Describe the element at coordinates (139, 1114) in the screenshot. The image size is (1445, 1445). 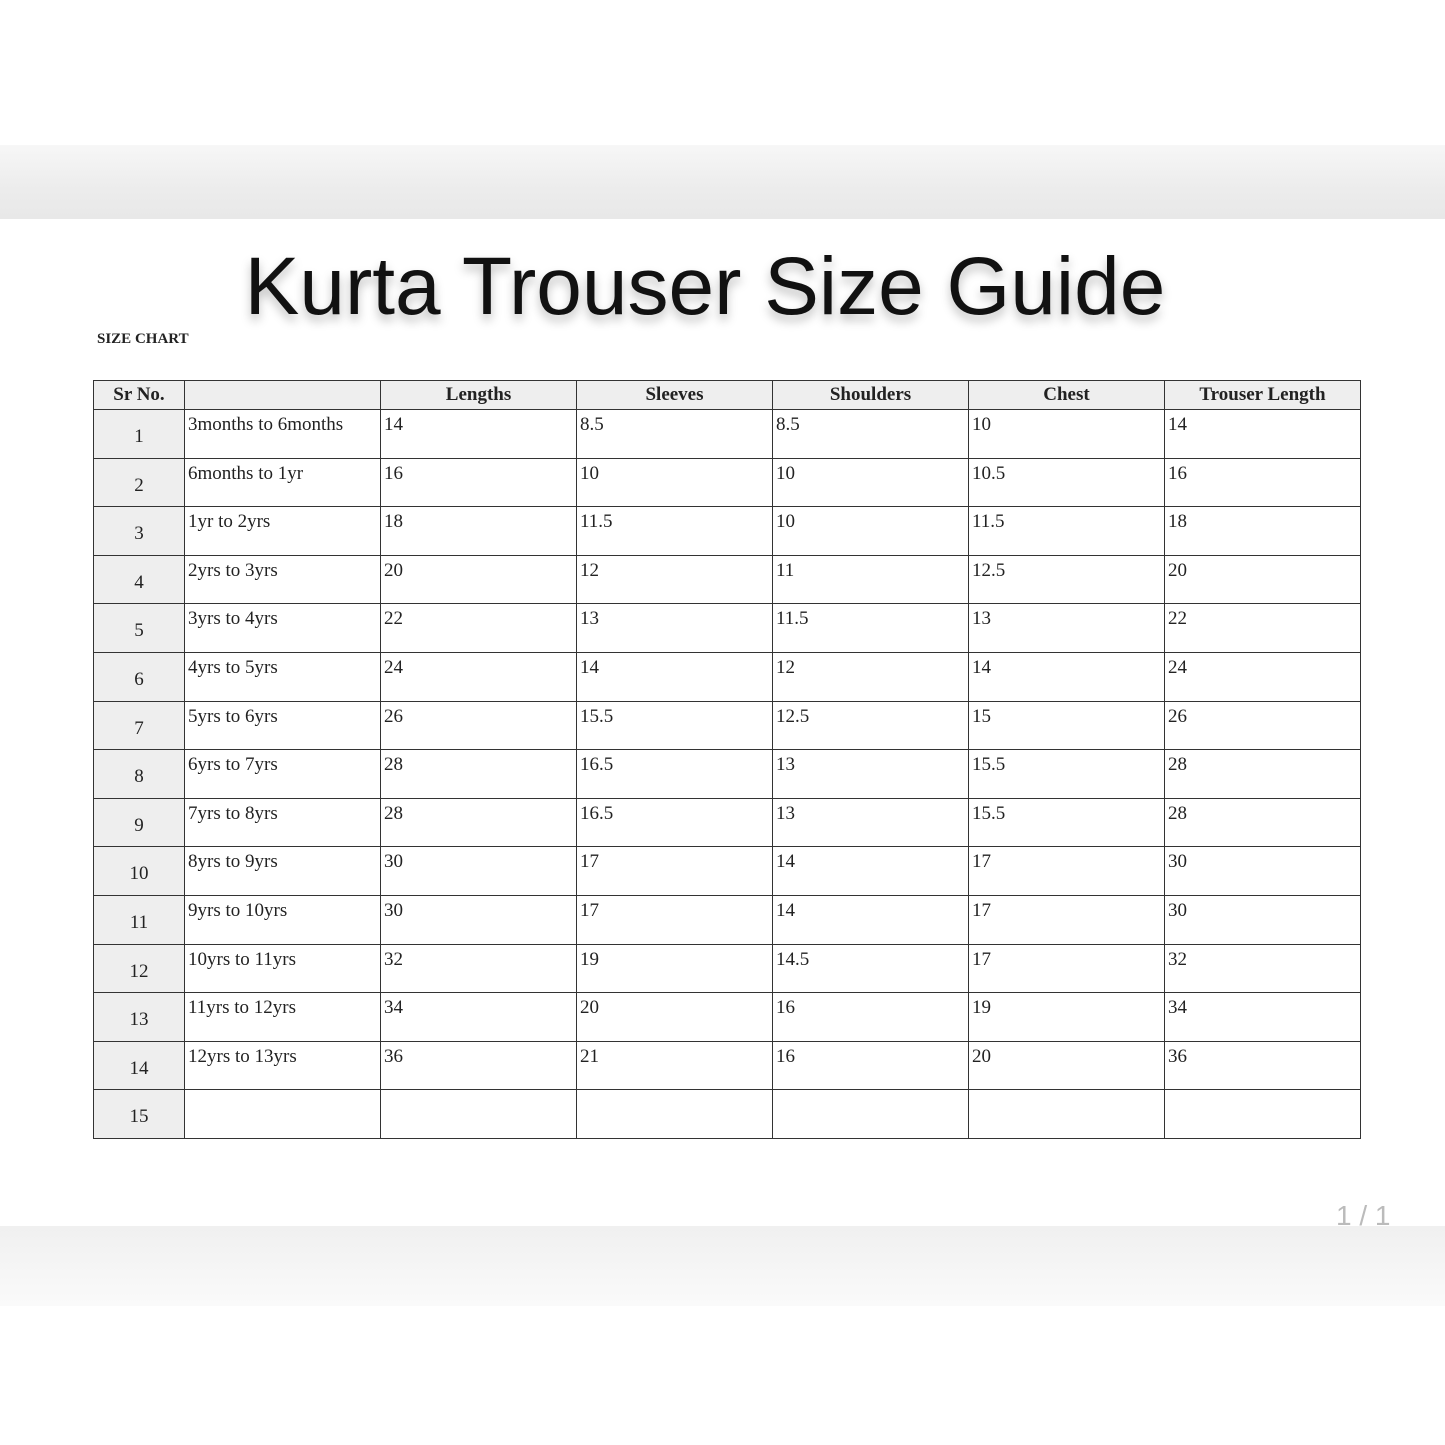
I see `row-number: 15` at that location.